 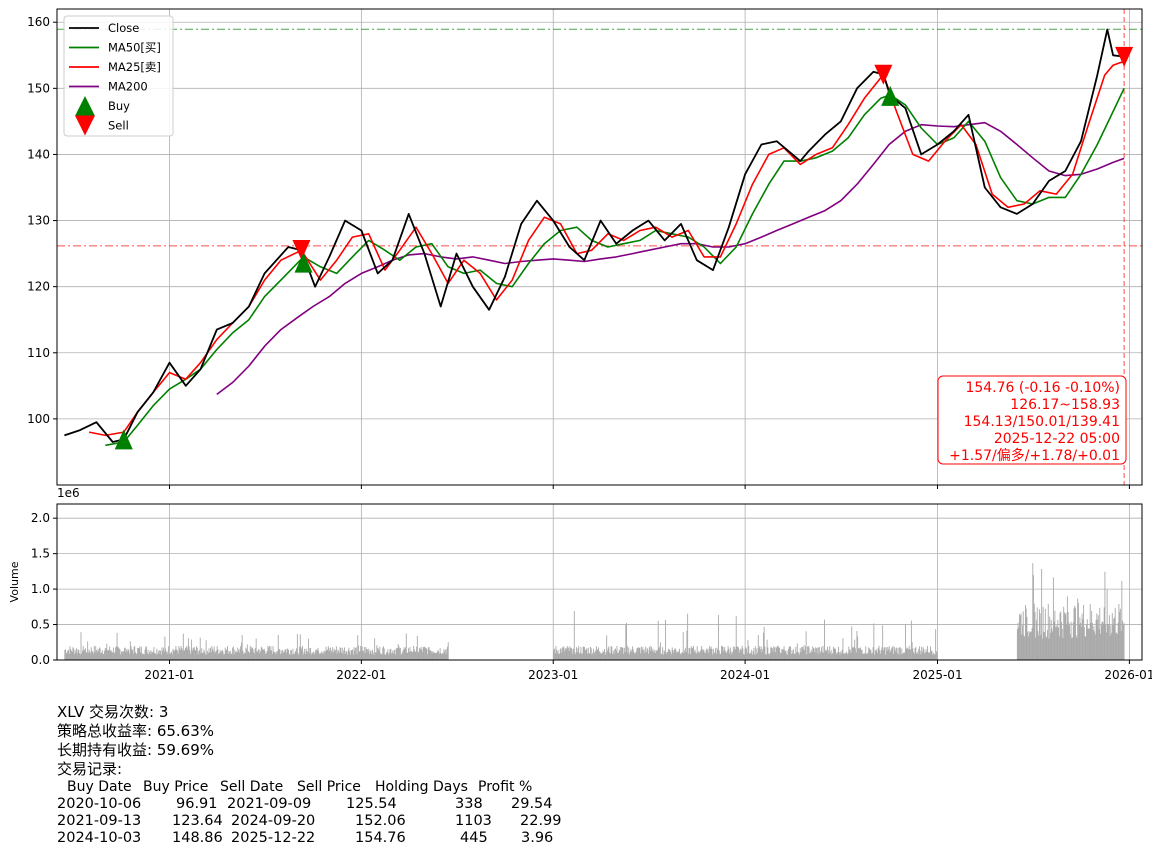 I want to click on cell-buy-price: 96.91, so click(x=197, y=804).